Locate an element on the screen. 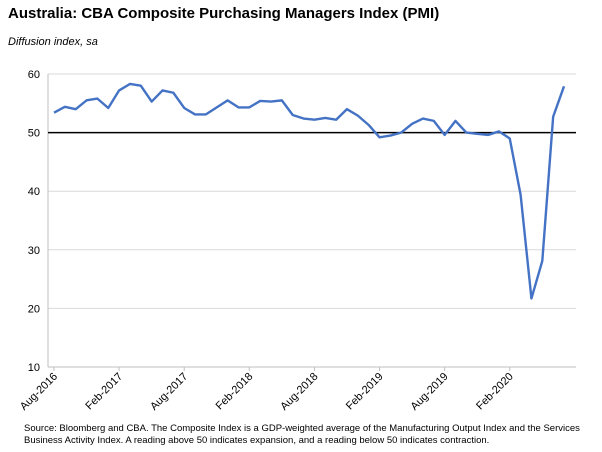  y-tick-label: 40 is located at coordinates (34, 192).